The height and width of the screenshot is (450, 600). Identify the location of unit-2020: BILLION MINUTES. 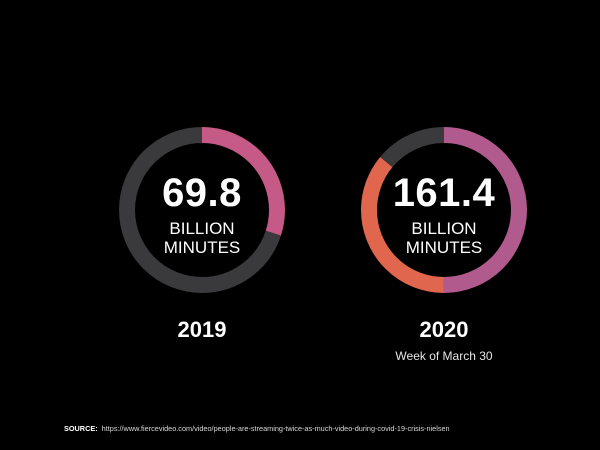
(444, 238).